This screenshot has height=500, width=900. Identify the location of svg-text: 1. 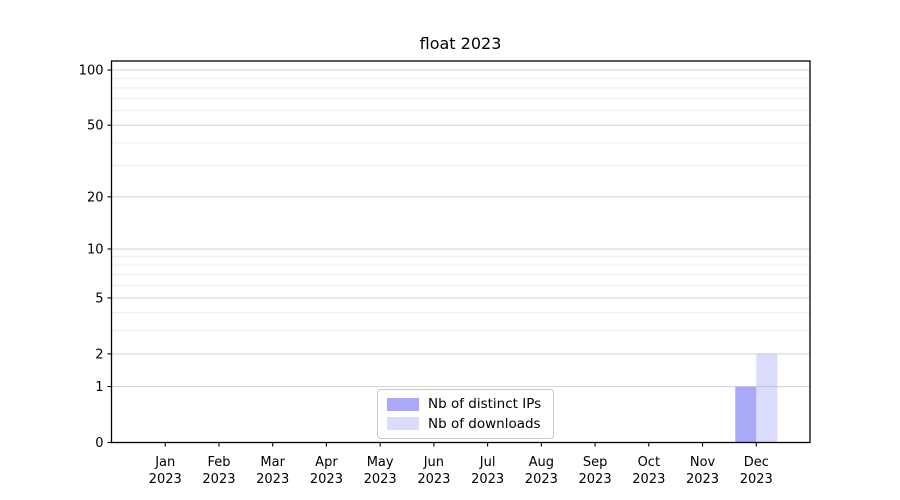
(99, 387).